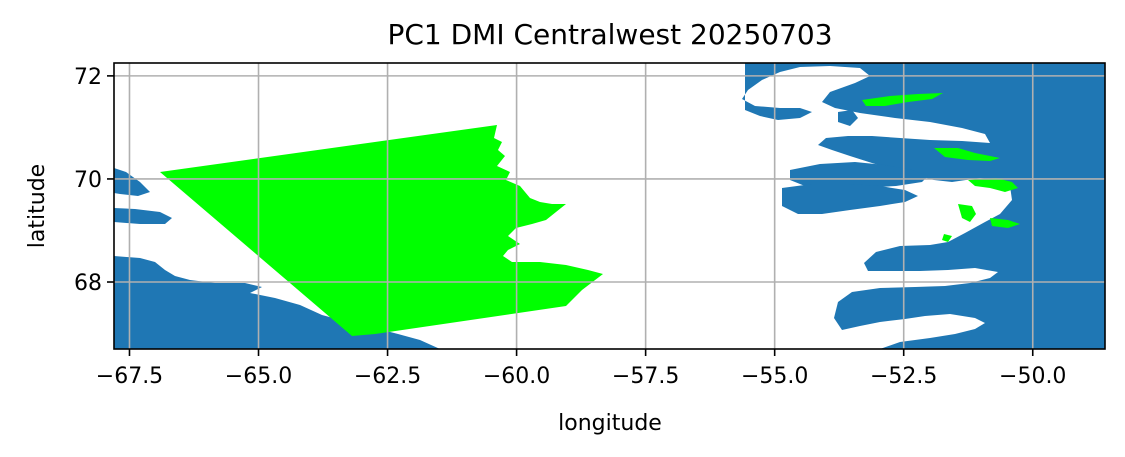 Image resolution: width=1125 pixels, height=457 pixels. I want to click on y-axis-label: latitude, so click(37, 206).